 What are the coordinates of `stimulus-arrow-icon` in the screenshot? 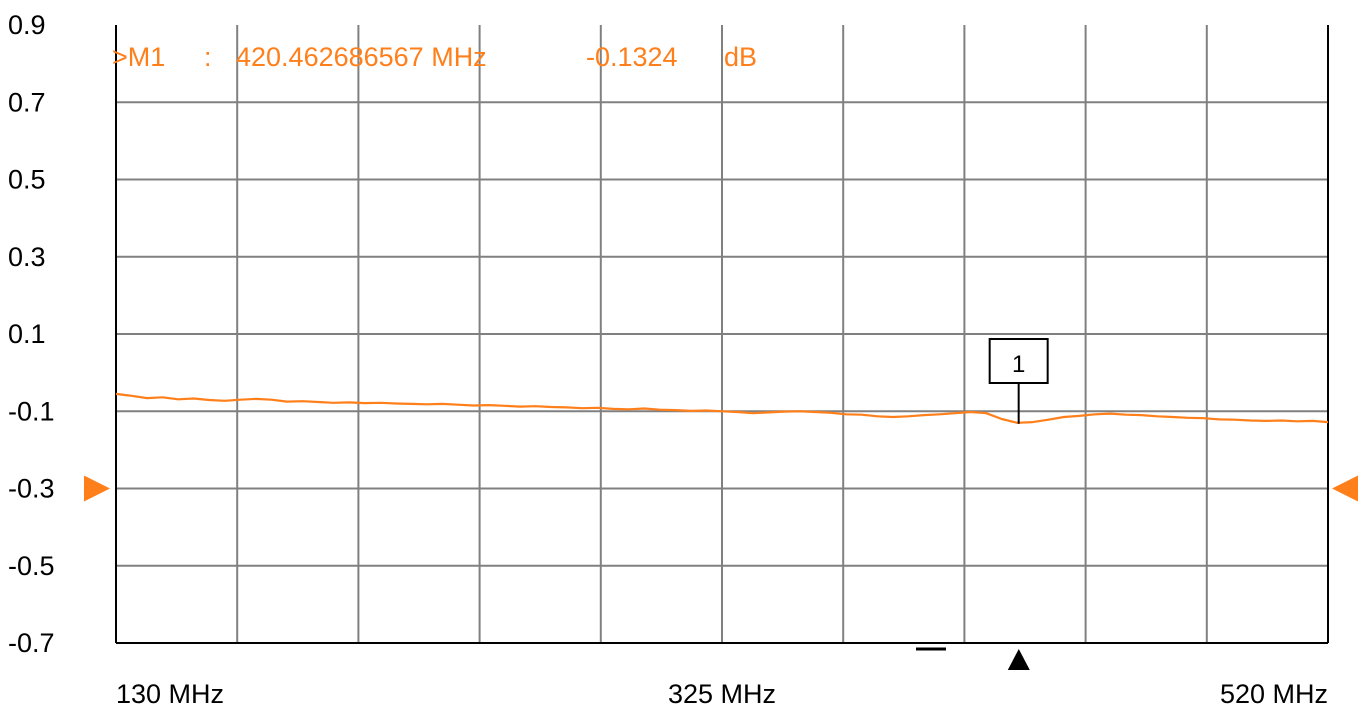 It's located at (1018, 659).